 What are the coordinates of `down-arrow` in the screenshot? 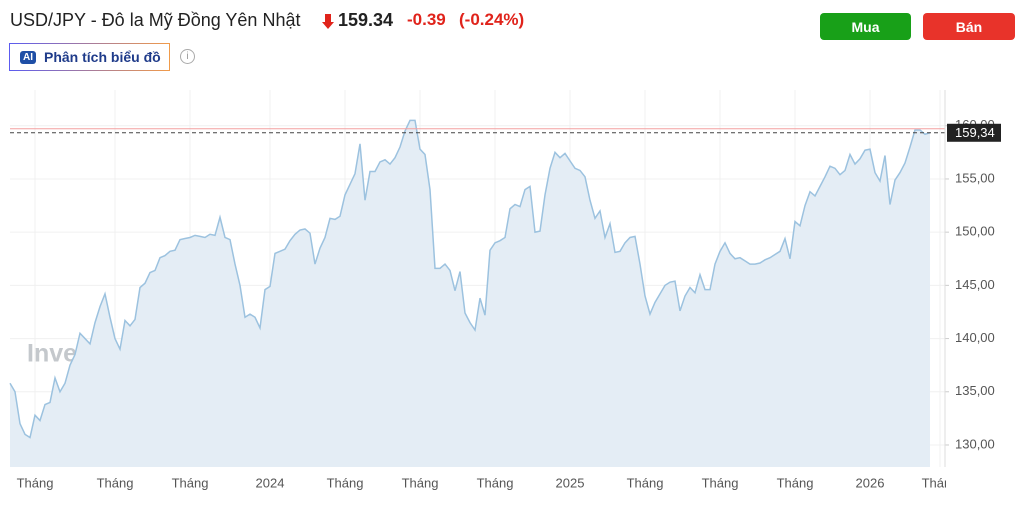 It's located at (328, 21).